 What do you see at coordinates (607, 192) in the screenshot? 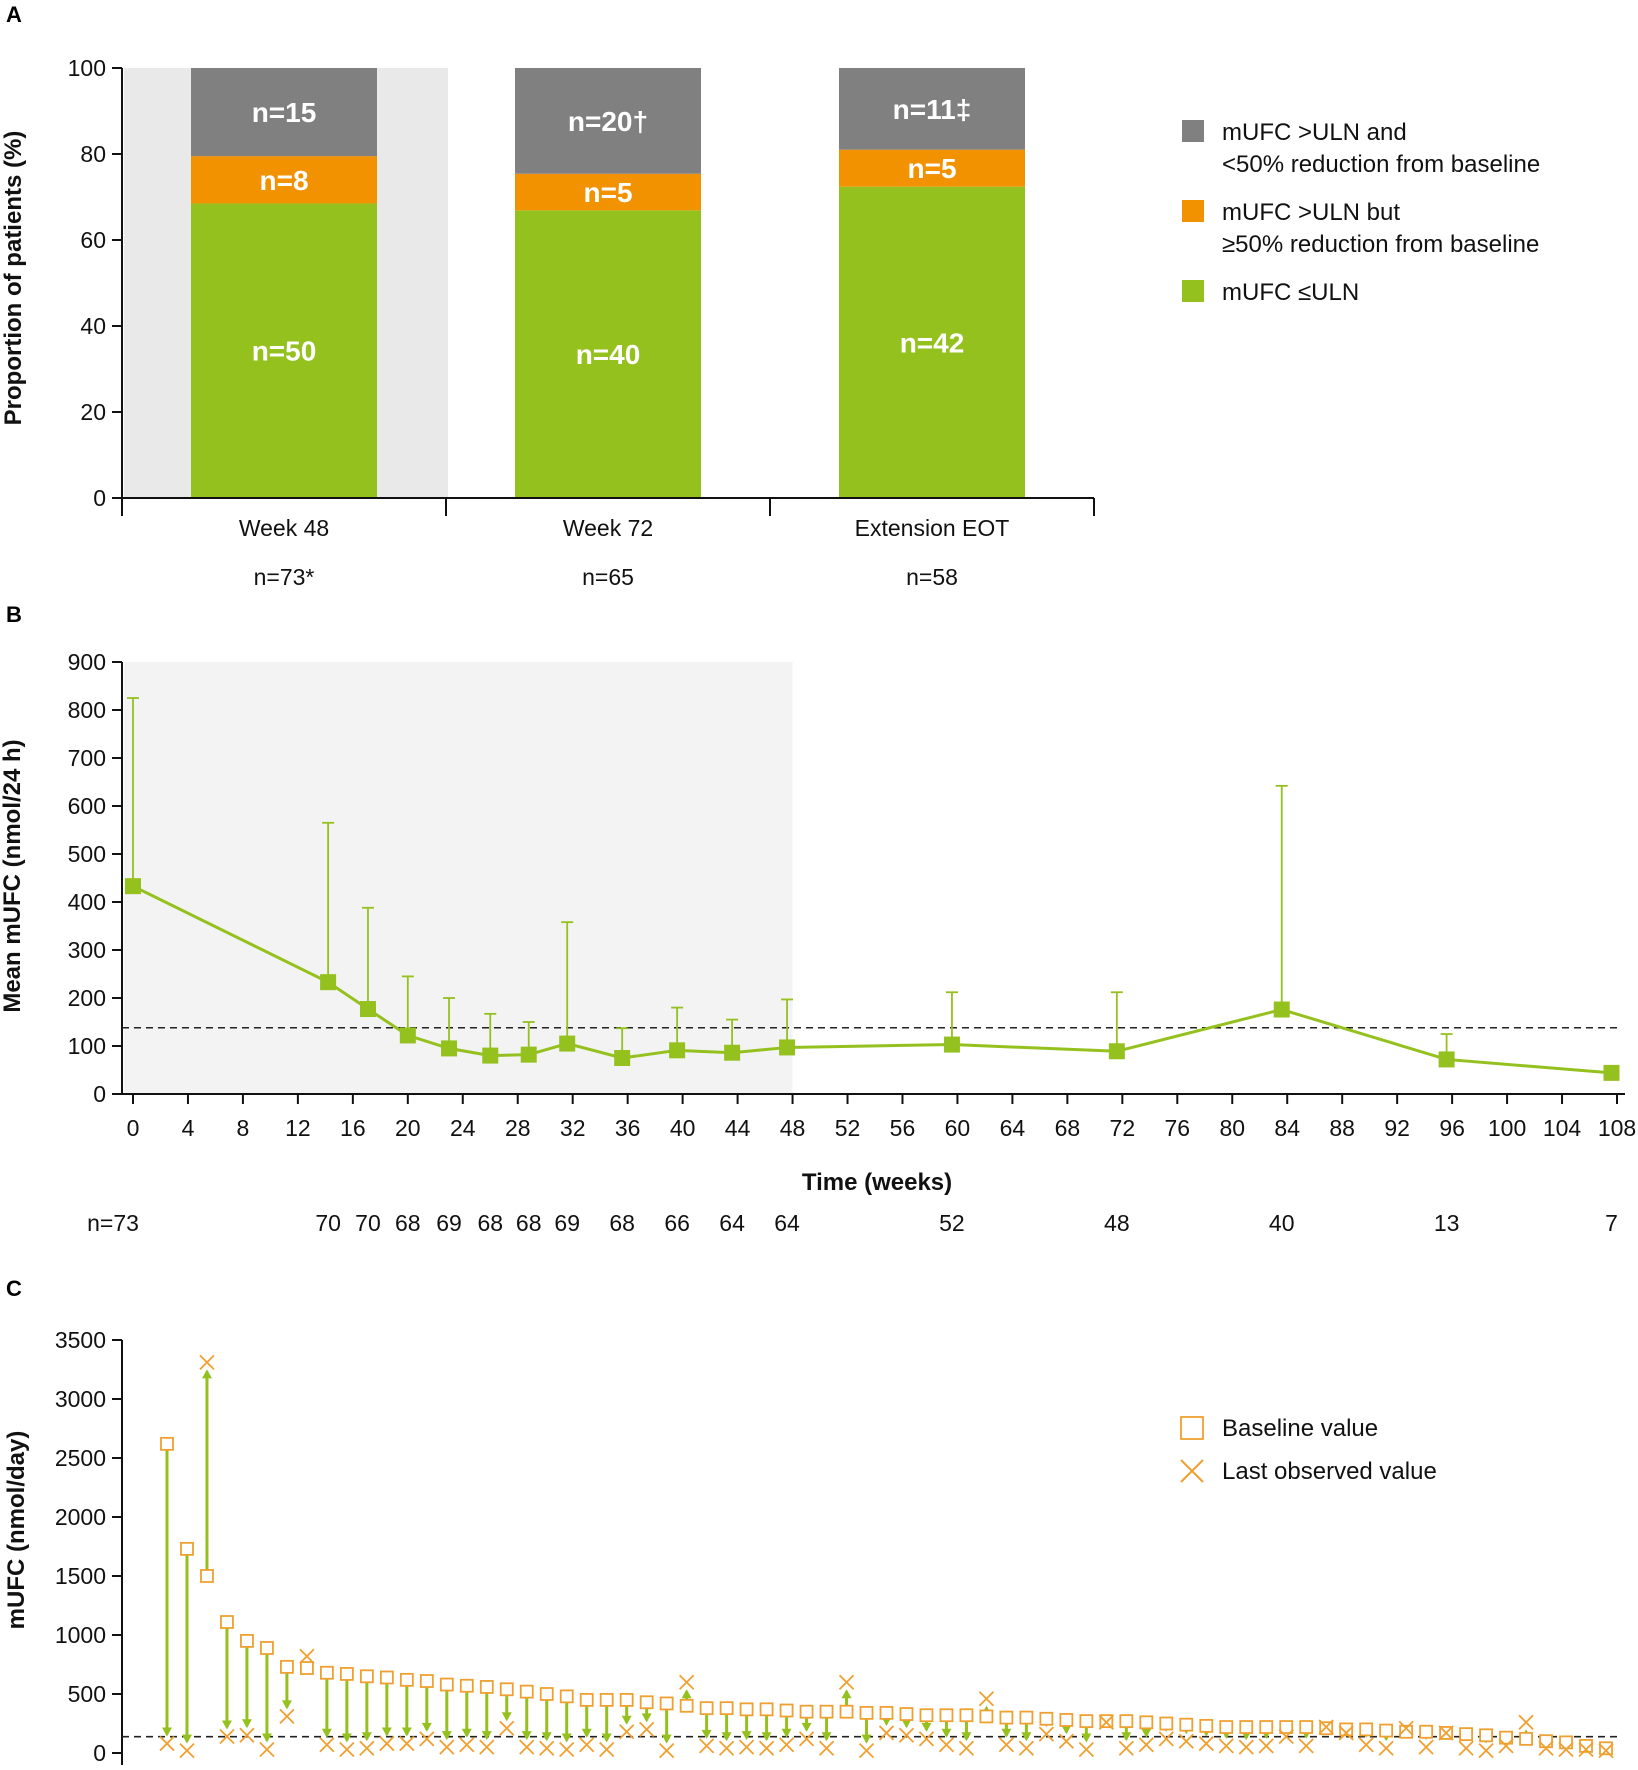
I see `bar-segment-label: n=5` at bounding box center [607, 192].